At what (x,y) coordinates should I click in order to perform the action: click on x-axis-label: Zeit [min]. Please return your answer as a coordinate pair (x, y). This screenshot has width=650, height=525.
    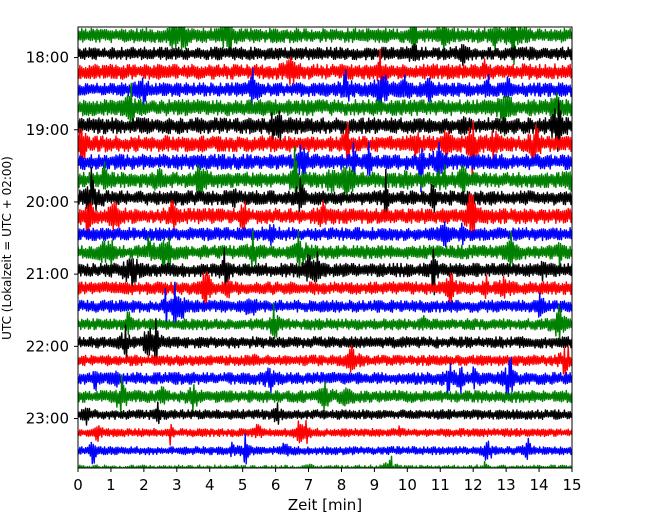
    Looking at the image, I should click on (325, 505).